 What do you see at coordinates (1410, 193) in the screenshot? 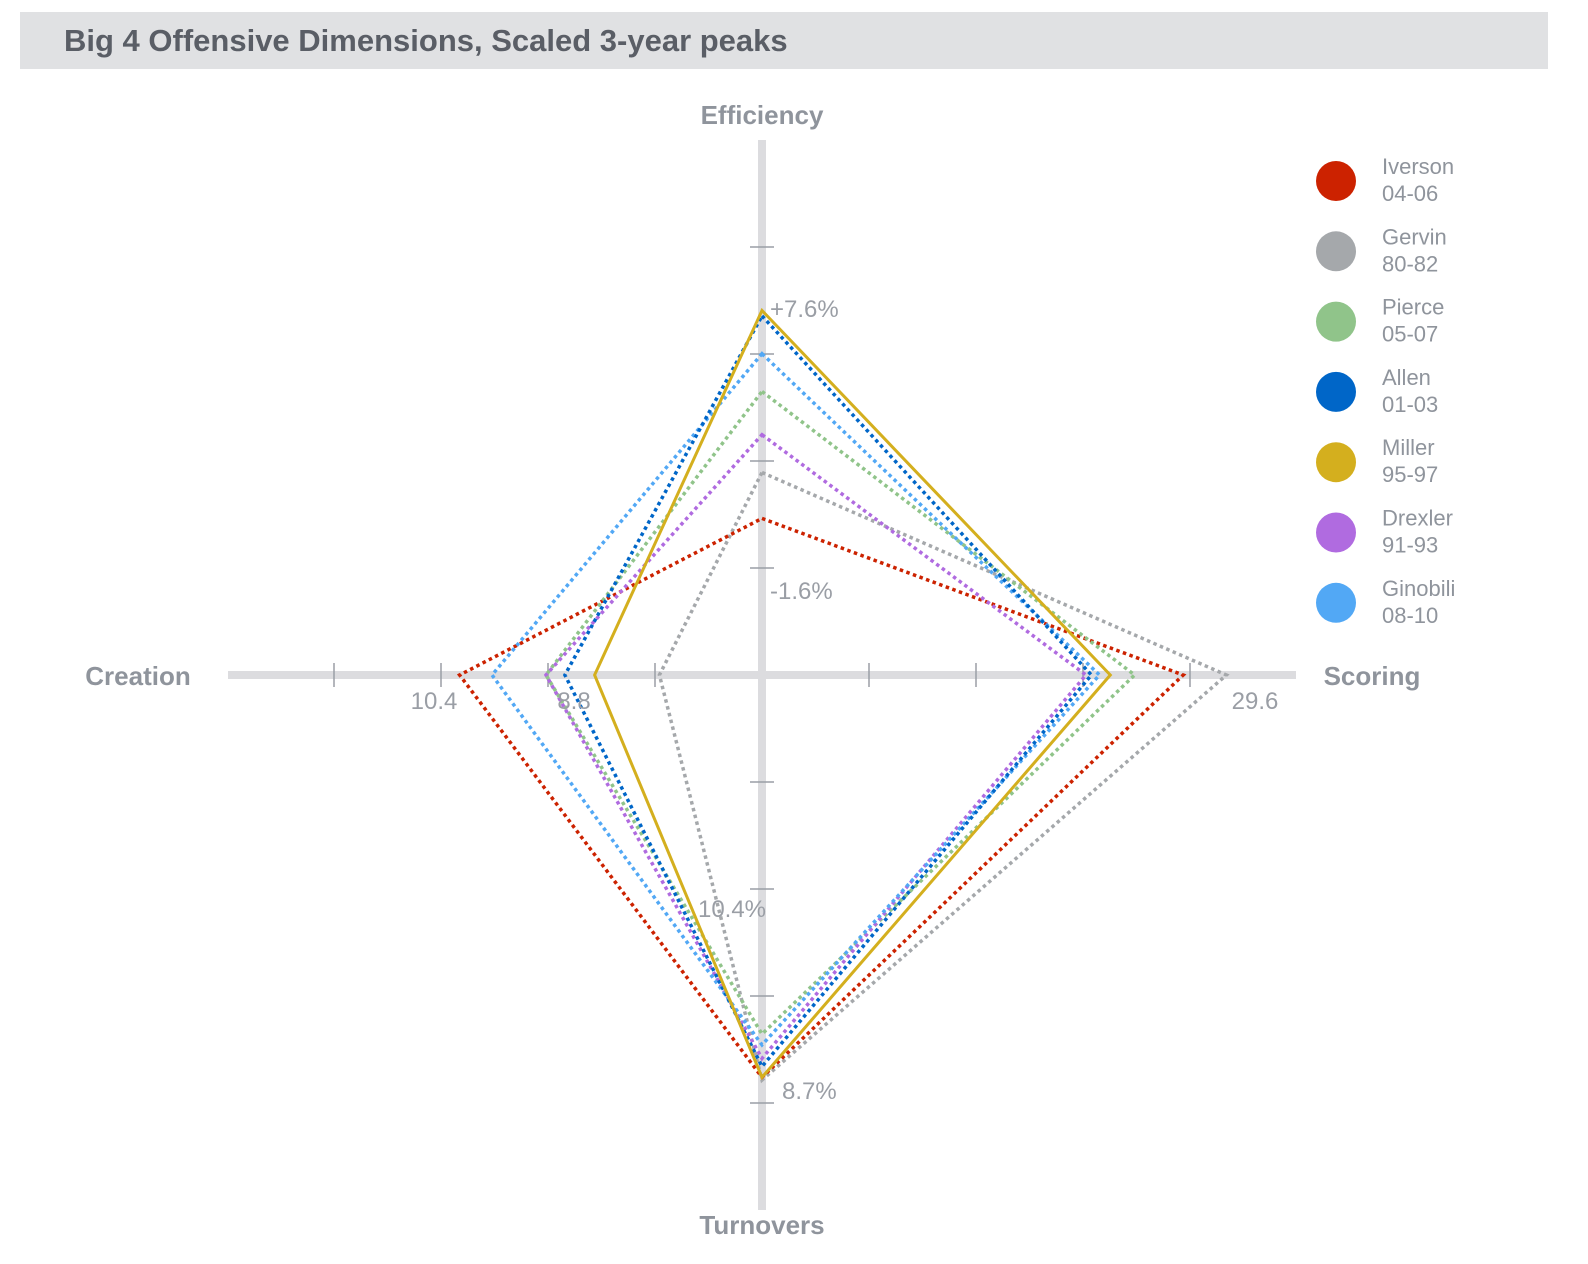
I see `legend-years-iverson: 04-06` at bounding box center [1410, 193].